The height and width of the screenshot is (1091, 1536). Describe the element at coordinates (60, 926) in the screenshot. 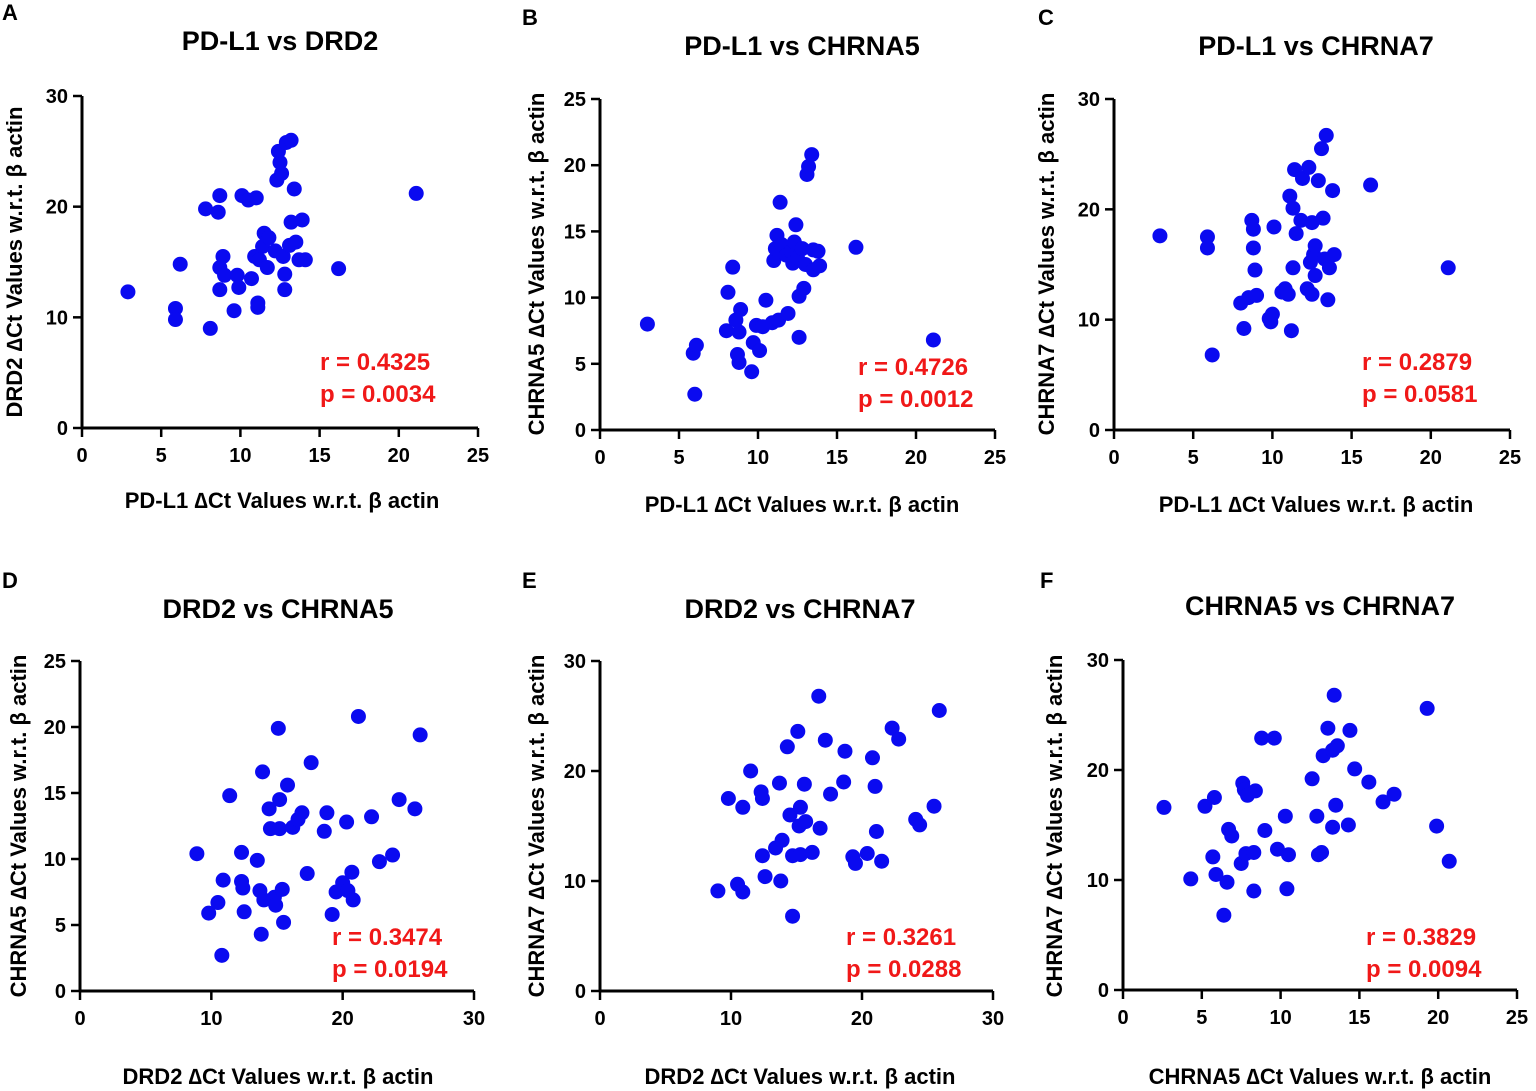

I see `y-tick-label: 5` at that location.